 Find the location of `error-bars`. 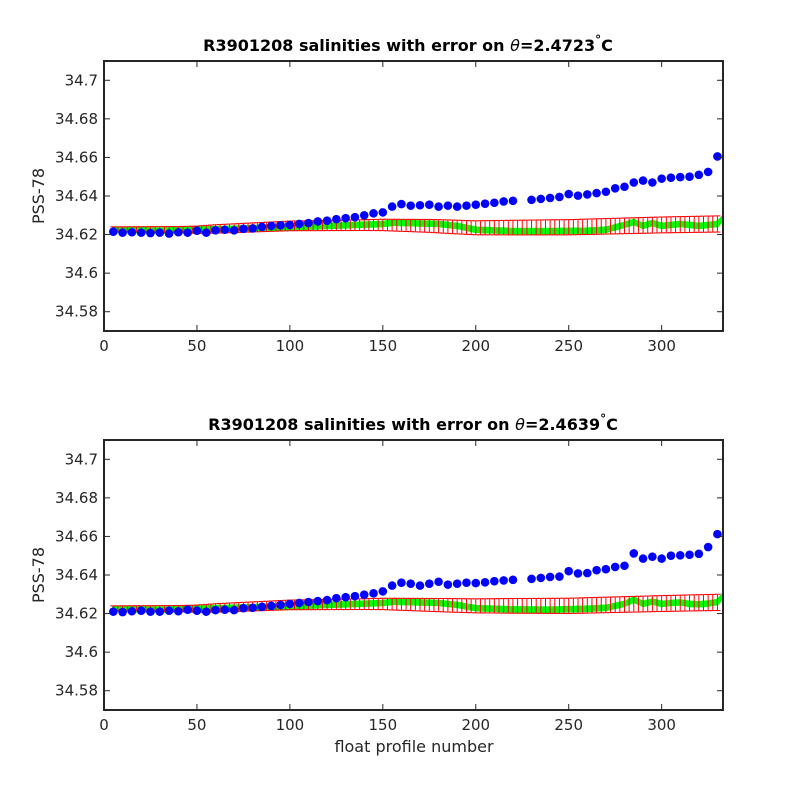

error-bars is located at coordinates (415, 225).